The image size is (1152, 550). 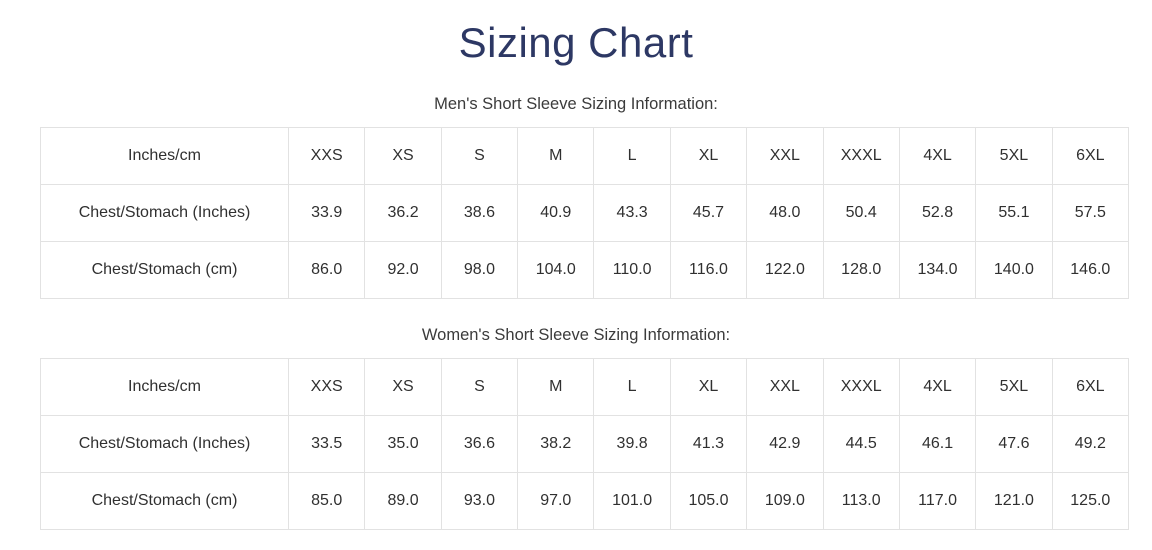 I want to click on measurement-value-cell: 43.3, so click(x=632, y=213).